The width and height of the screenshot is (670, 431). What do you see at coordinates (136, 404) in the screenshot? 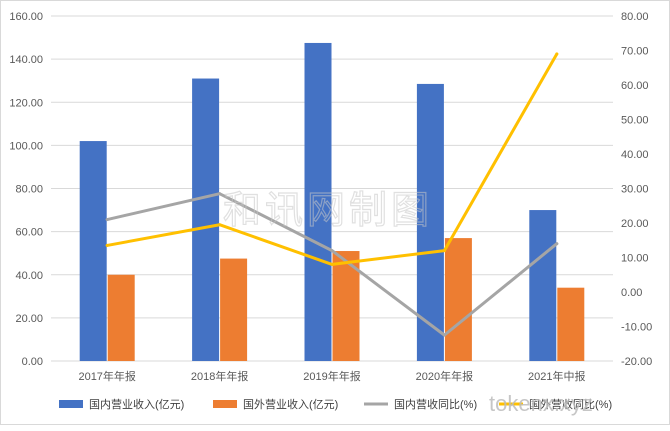
I see `legend-label: 国内营业收入(亿元)` at bounding box center [136, 404].